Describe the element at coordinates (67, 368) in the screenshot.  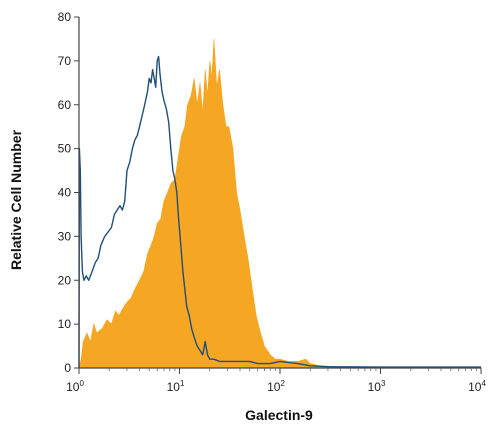
I see `y-tick-label: 0` at that location.